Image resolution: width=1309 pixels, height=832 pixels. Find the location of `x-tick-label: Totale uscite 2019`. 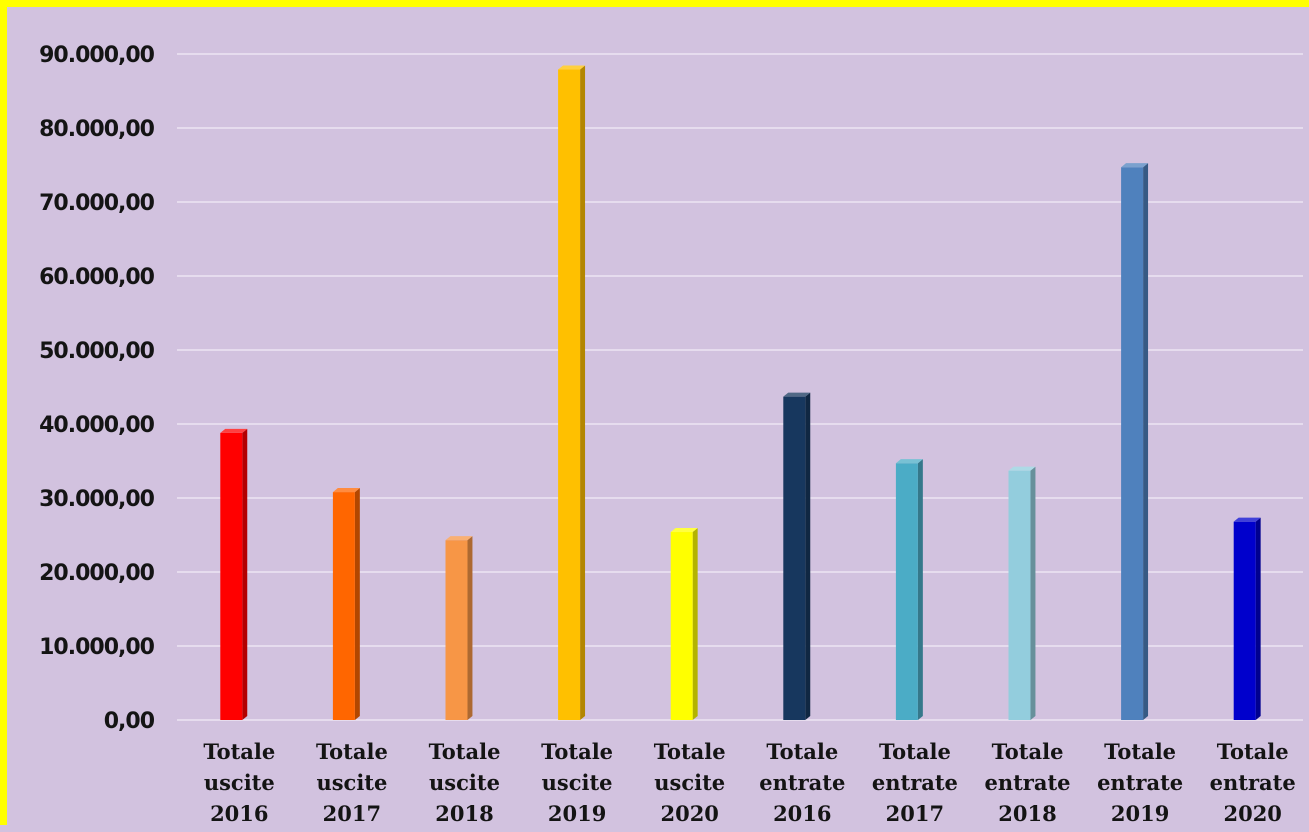

x-tick-label: Totale uscite 2019 is located at coordinates (577, 782).